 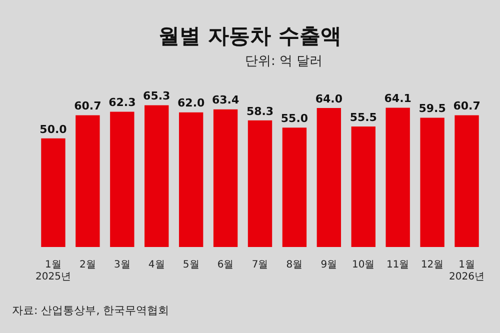 What do you see at coordinates (329, 265) in the screenshot?
I see `x-tick-label: 9월` at bounding box center [329, 265].